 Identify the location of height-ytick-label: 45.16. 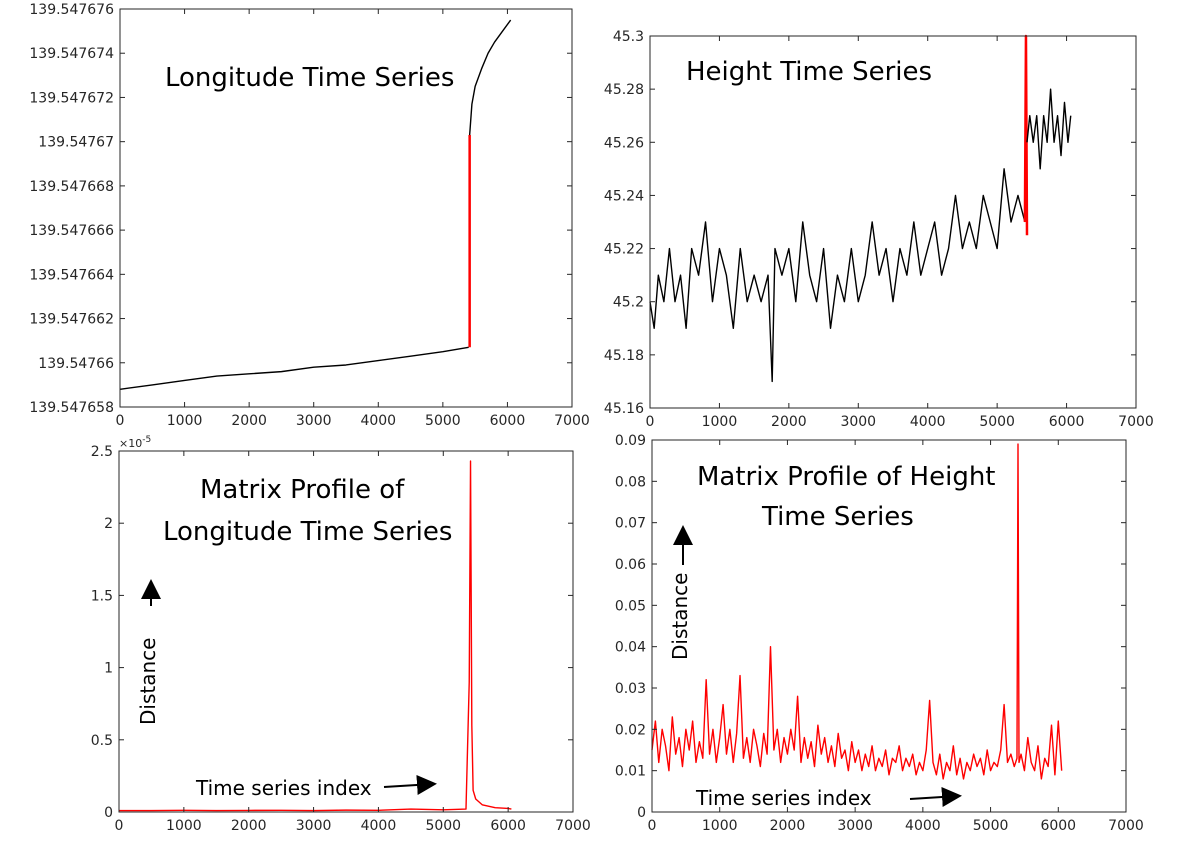
(624, 409).